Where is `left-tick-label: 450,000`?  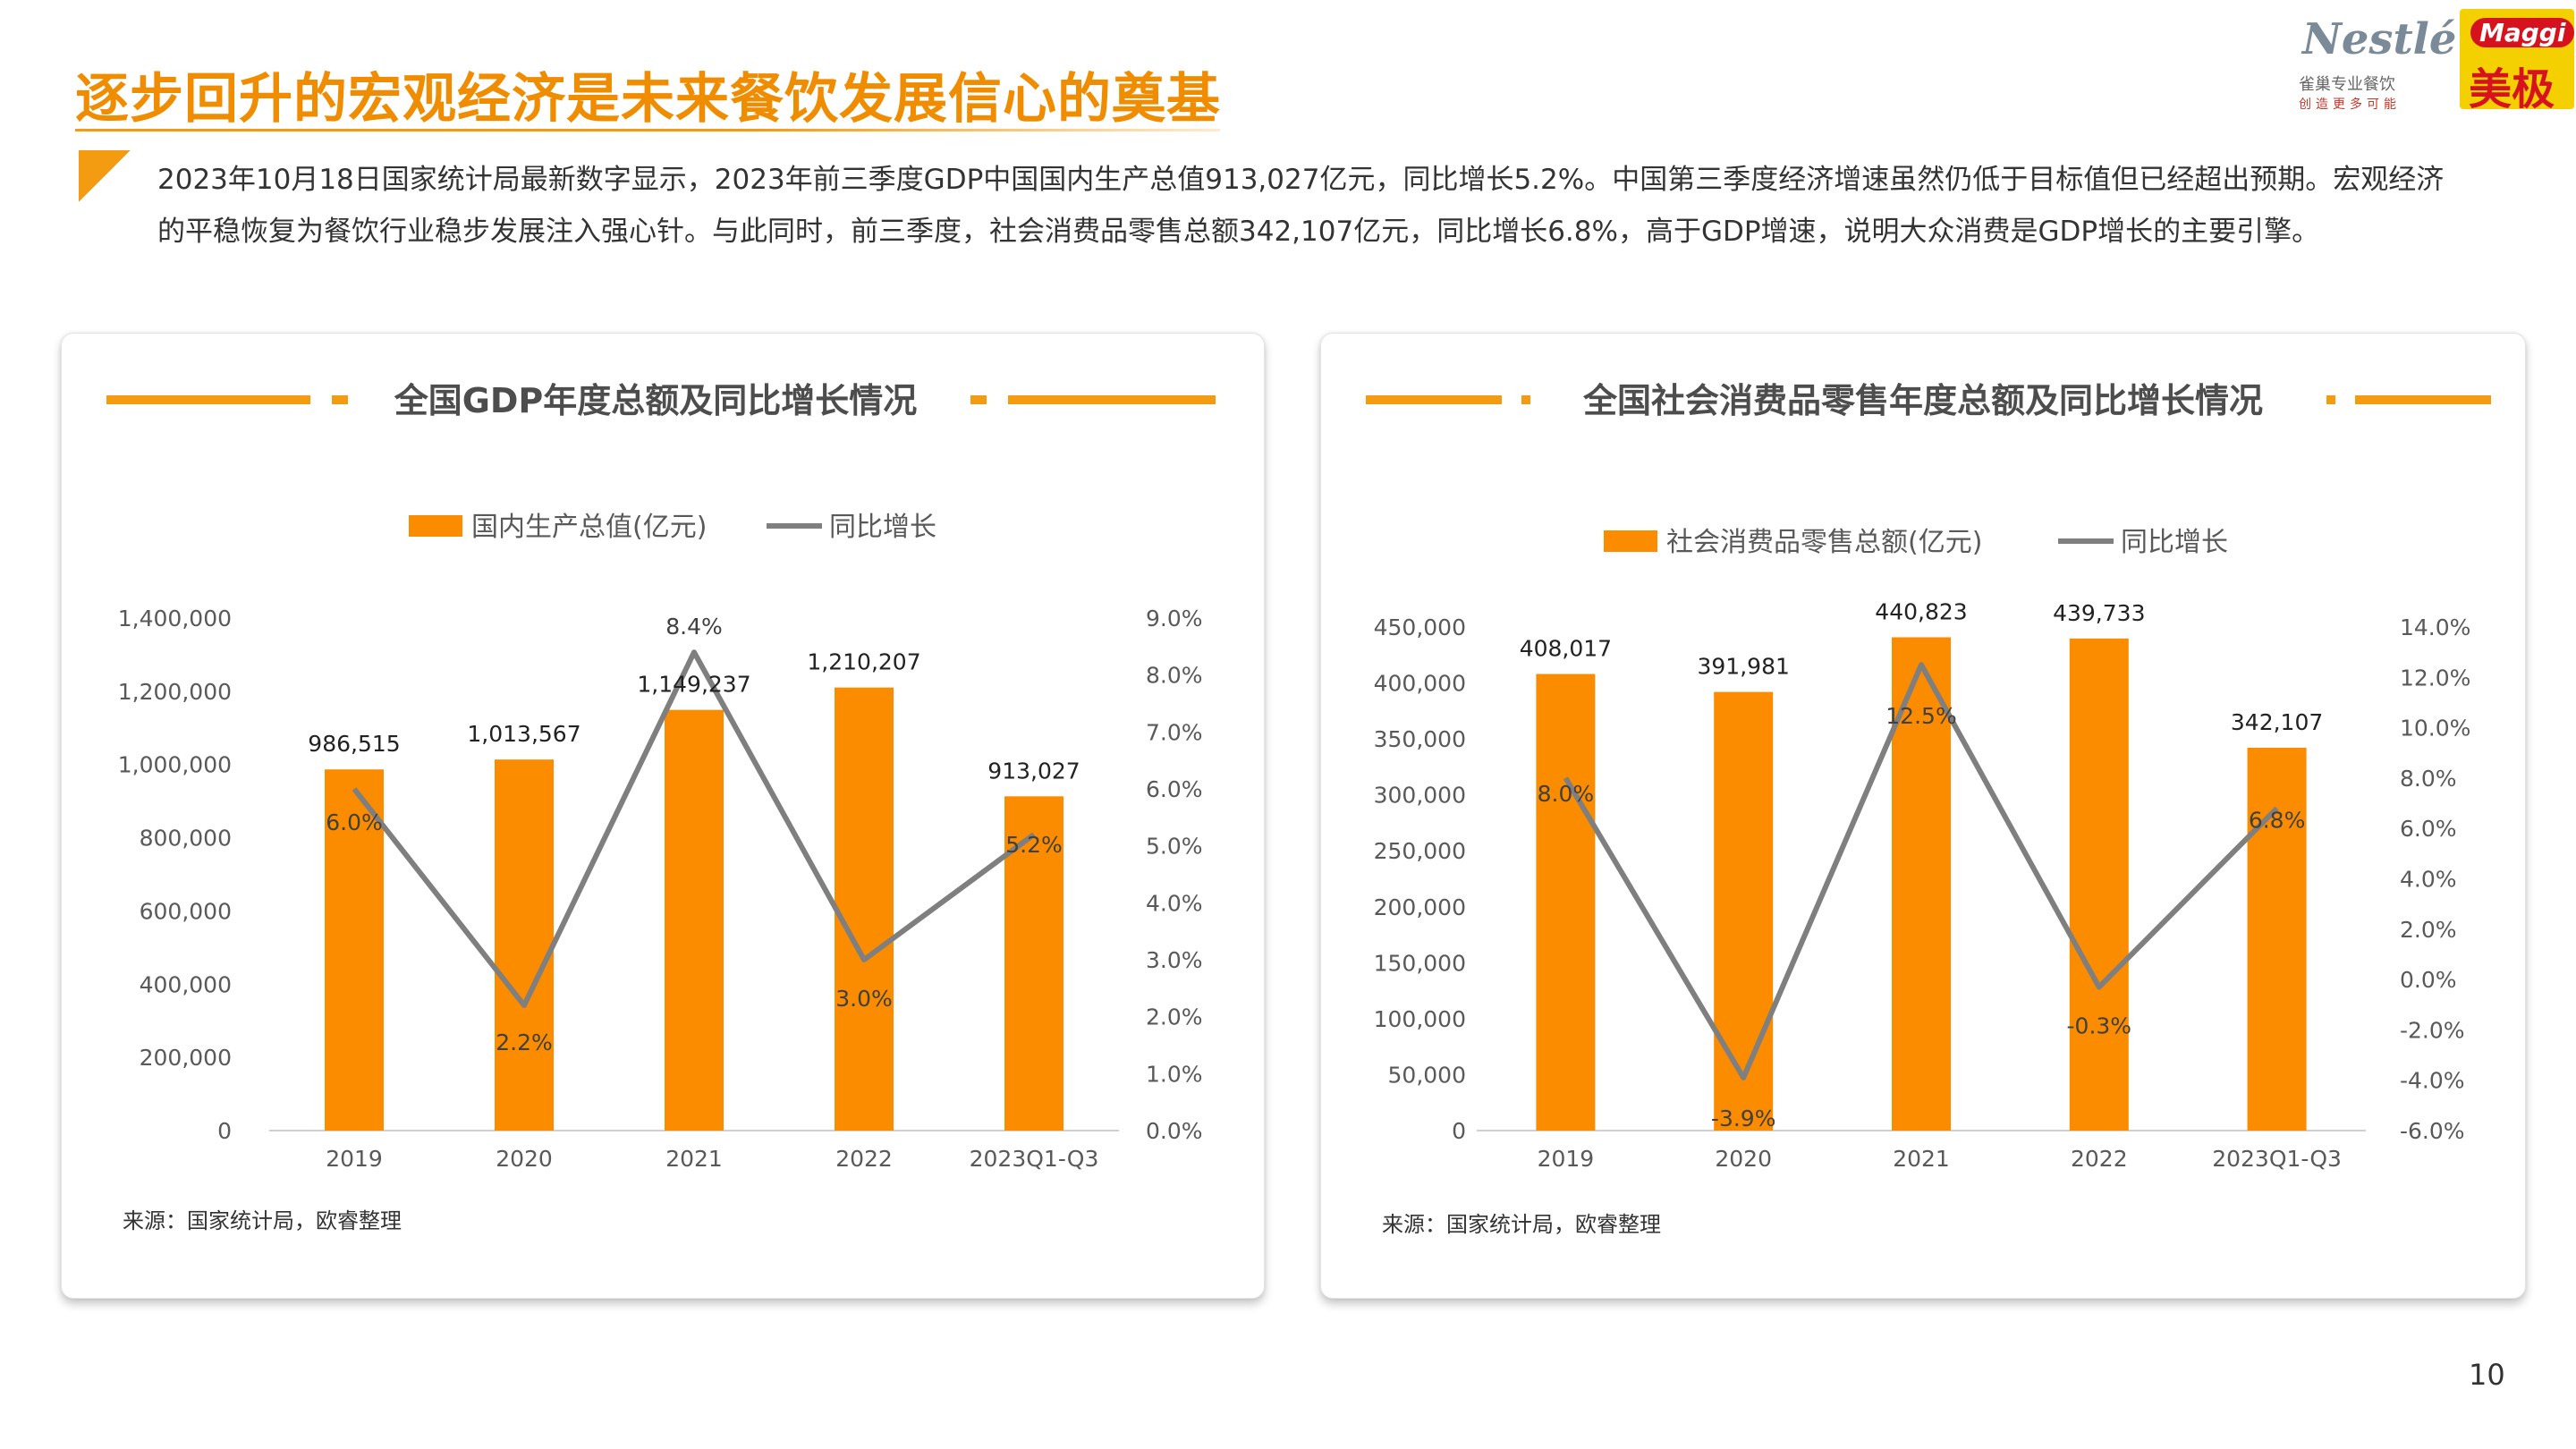 left-tick-label: 450,000 is located at coordinates (1420, 627).